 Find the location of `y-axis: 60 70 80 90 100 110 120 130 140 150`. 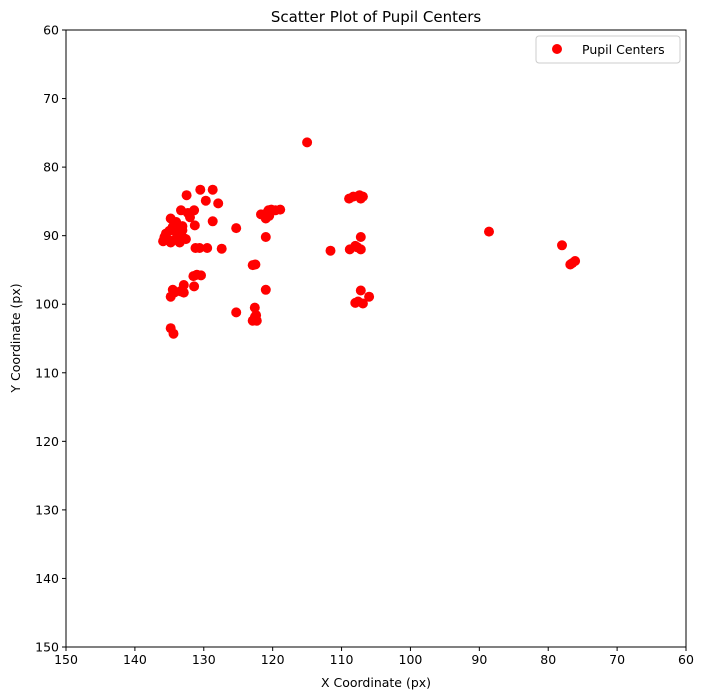

y-axis: 60 70 80 90 100 110 120 130 140 150 is located at coordinates (50, 339).